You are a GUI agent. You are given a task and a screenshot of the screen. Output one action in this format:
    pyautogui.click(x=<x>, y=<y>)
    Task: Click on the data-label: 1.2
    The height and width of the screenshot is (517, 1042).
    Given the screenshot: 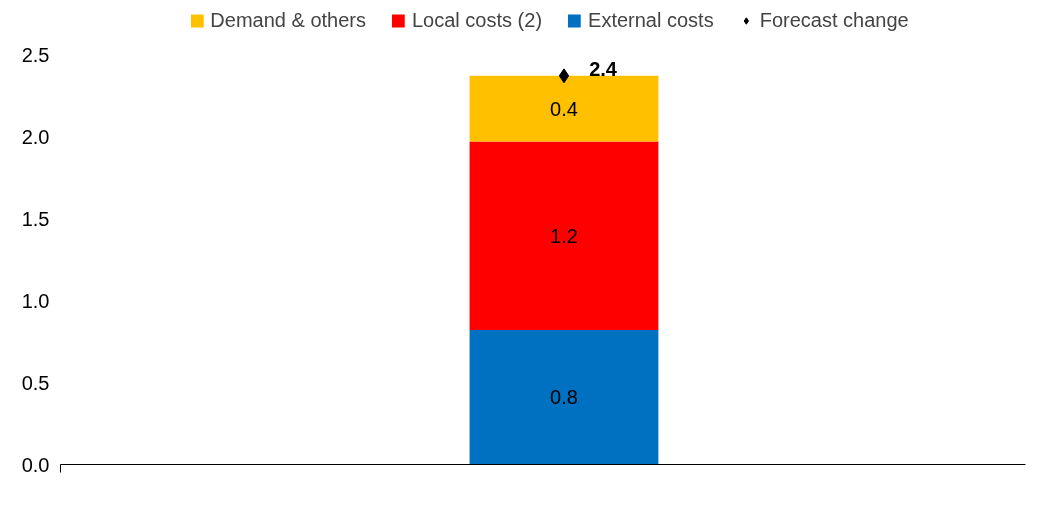 What is the action you would take?
    pyautogui.click(x=564, y=235)
    